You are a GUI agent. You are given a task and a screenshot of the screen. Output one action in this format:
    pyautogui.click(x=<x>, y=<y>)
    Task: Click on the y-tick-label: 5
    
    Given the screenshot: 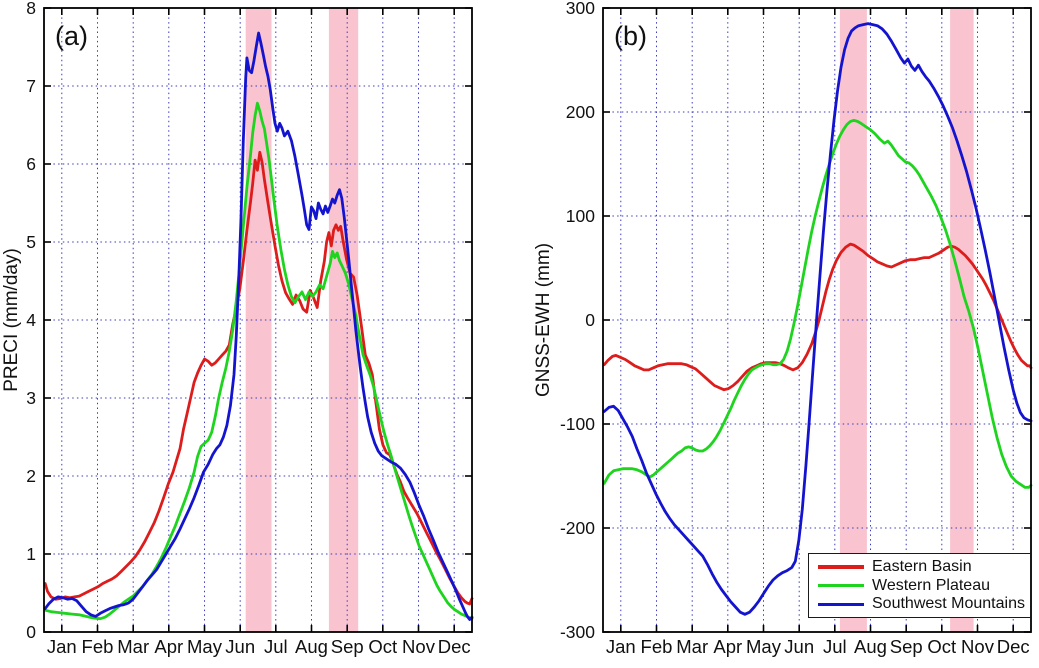 What is the action you would take?
    pyautogui.click(x=31, y=242)
    